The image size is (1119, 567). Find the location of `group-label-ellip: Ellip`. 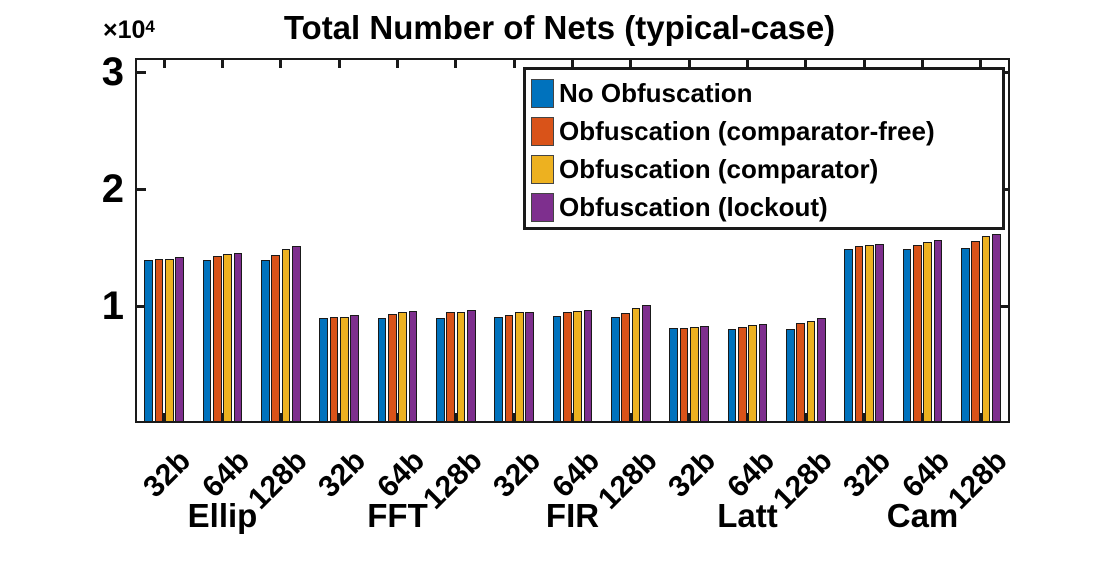

group-label-ellip: Ellip is located at coordinates (222, 515).